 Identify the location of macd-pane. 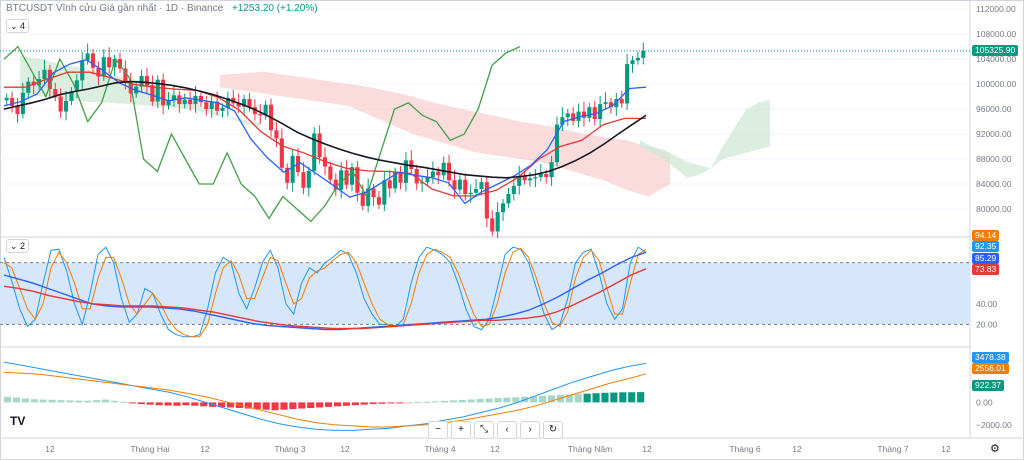
(325, 396).